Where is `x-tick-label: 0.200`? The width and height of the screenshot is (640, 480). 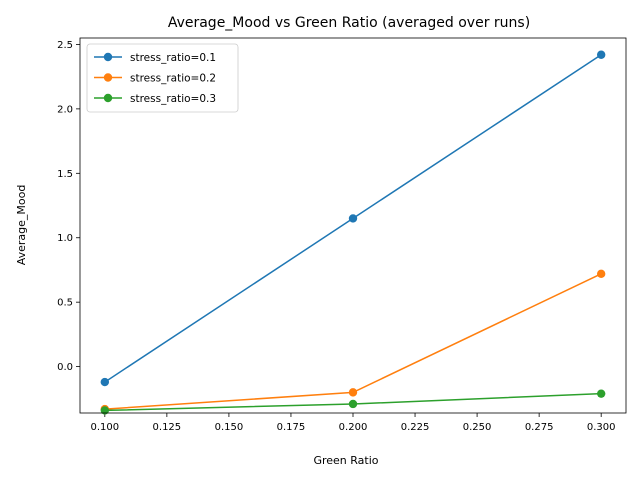
x-tick-label: 0.200 is located at coordinates (353, 427).